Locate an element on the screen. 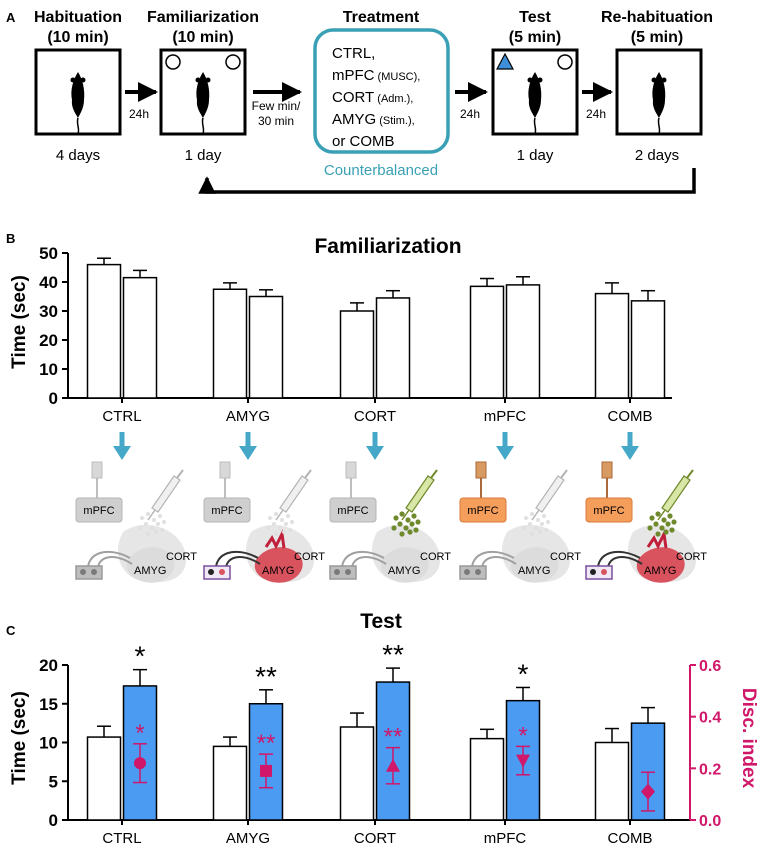  stimulation-icon is located at coordinates (275, 539).